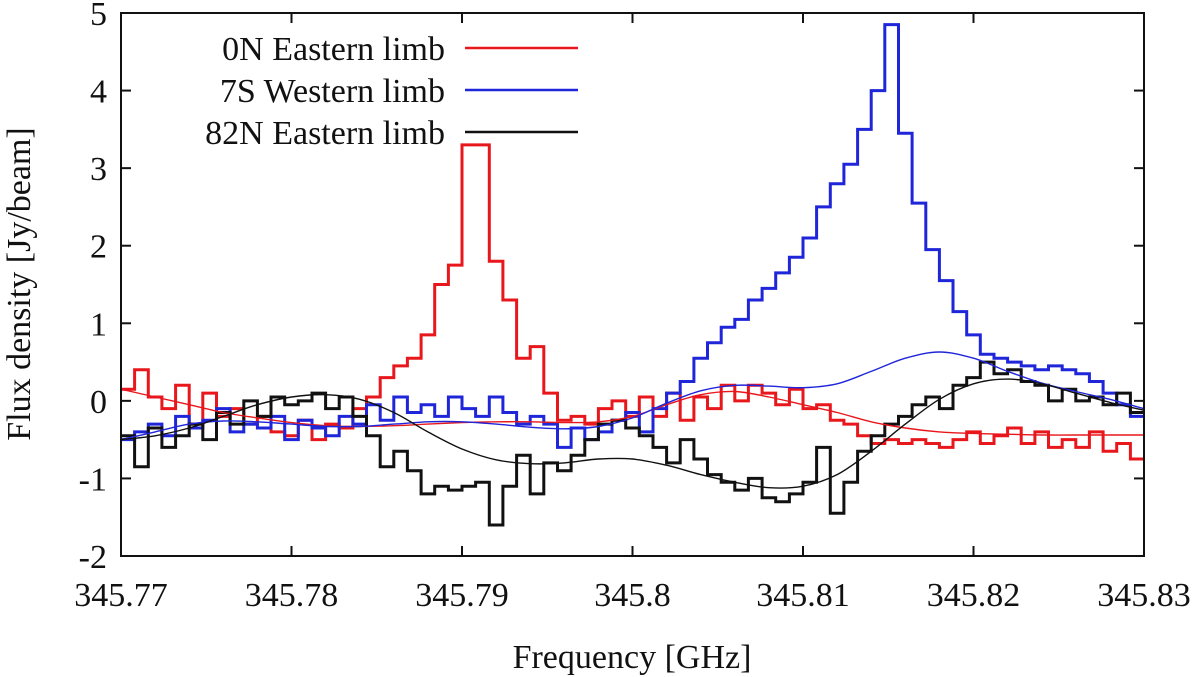 This screenshot has width=1200, height=677. Describe the element at coordinates (632, 657) in the screenshot. I see `x-axis-label: Frequency [GHz]` at that location.